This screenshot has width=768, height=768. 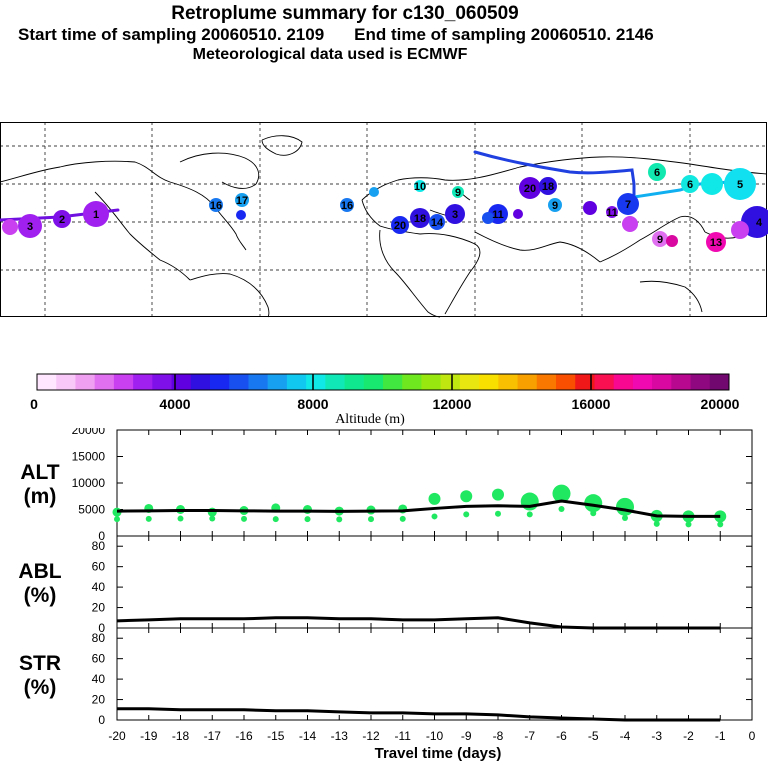 I want to click on plume-clusters, so click(x=385, y=207).